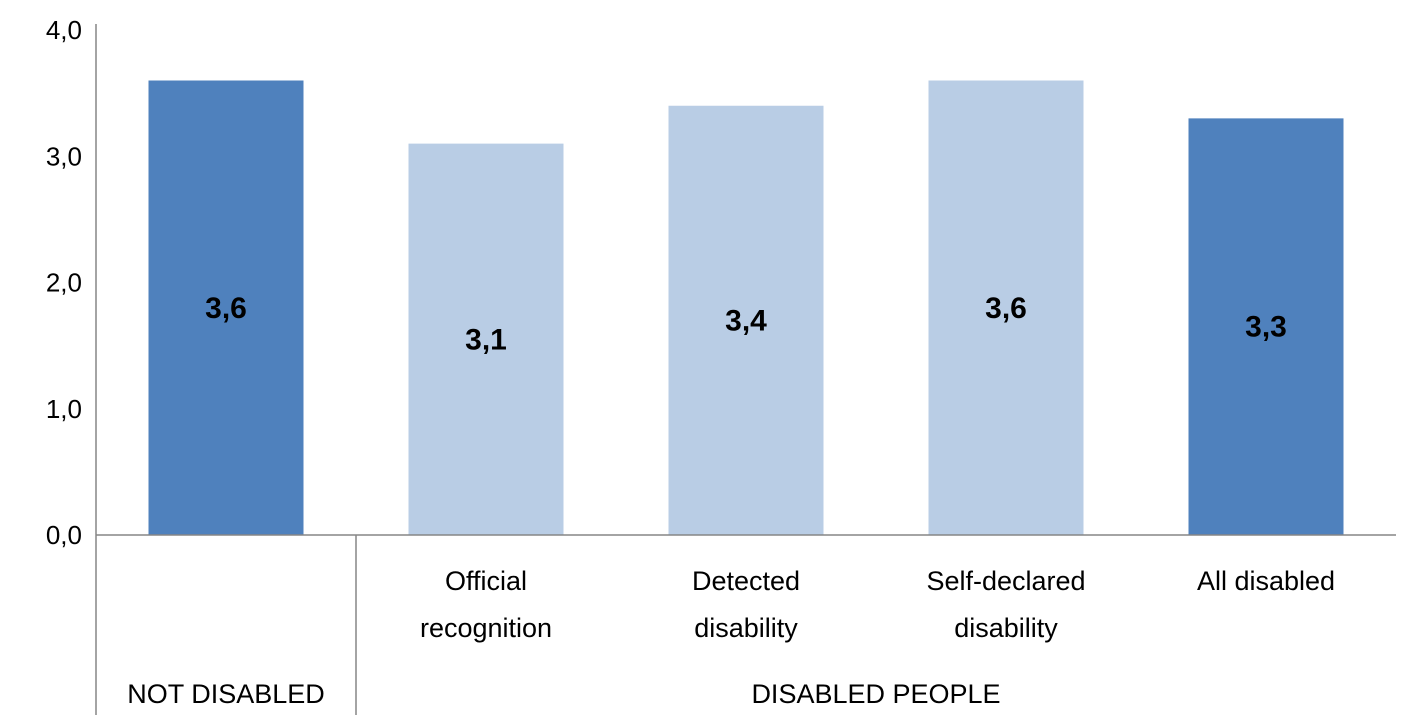  Describe the element at coordinates (746, 604) in the screenshot. I see `x-tick-label: Detected disability` at that location.